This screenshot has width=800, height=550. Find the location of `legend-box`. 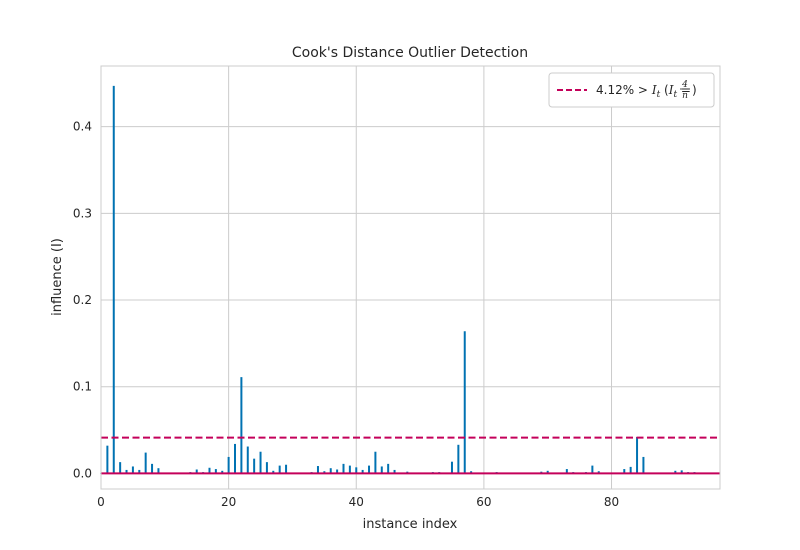

legend-box is located at coordinates (631, 90).